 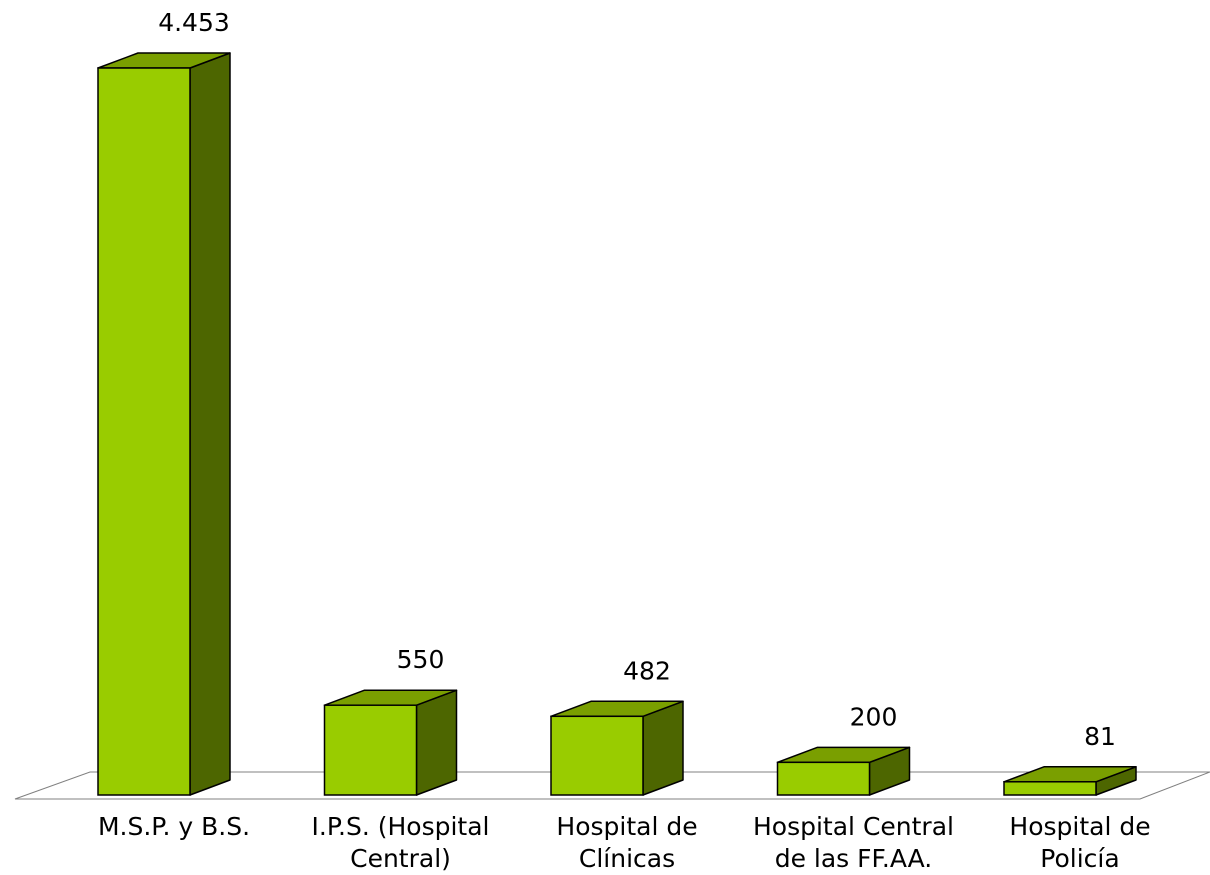 I want to click on value-label: 4.453, so click(x=194, y=22).